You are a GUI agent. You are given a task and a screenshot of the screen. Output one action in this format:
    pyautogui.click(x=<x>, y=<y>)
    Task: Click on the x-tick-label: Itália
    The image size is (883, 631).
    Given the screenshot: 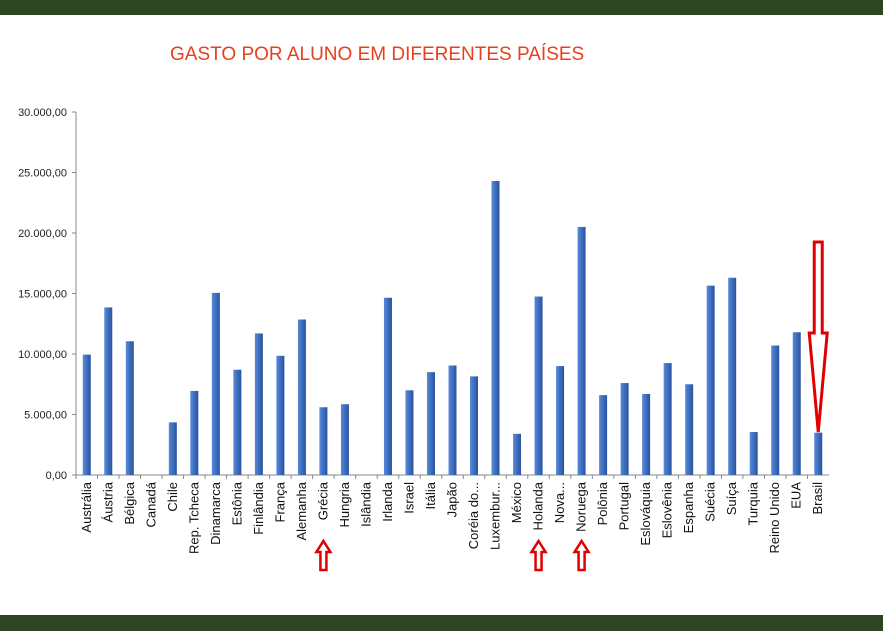 What is the action you would take?
    pyautogui.click(x=430, y=495)
    